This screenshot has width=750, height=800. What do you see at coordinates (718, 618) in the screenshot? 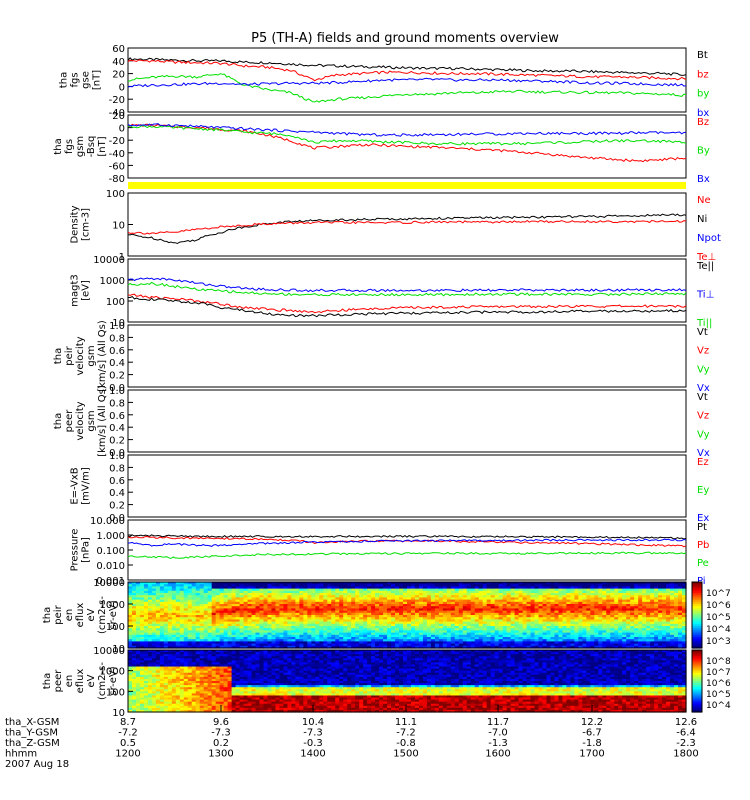
I see `colorbar-tick-label: 10^5` at bounding box center [718, 618].